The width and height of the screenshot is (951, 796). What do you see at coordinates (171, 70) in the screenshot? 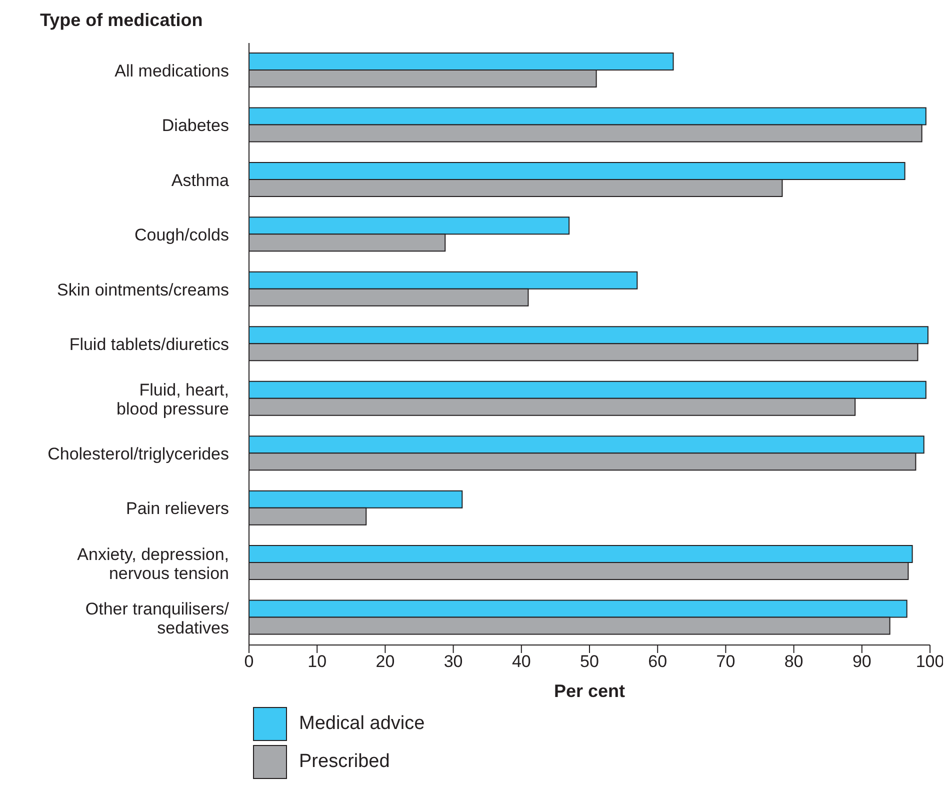
I see `y-tick-label: All medications` at bounding box center [171, 70].